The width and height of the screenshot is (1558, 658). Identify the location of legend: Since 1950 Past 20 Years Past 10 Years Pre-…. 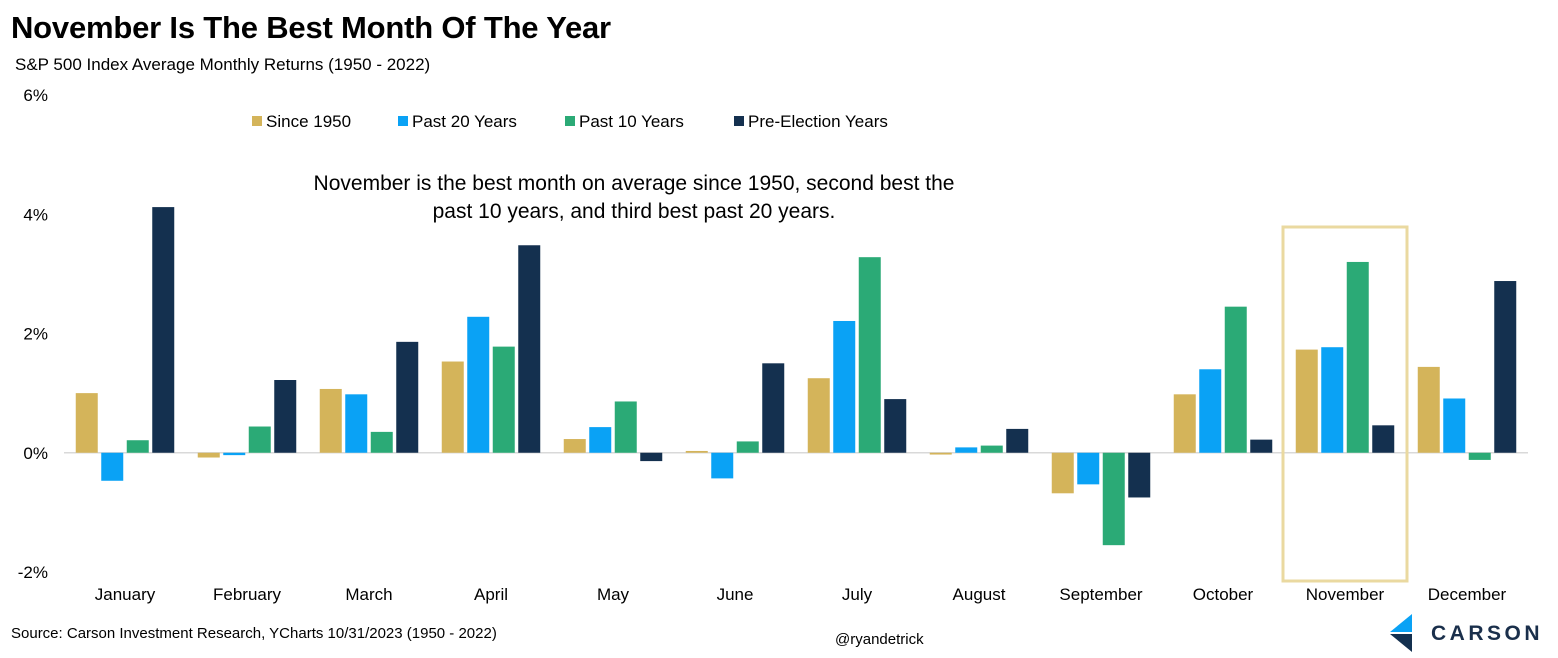
(570, 121).